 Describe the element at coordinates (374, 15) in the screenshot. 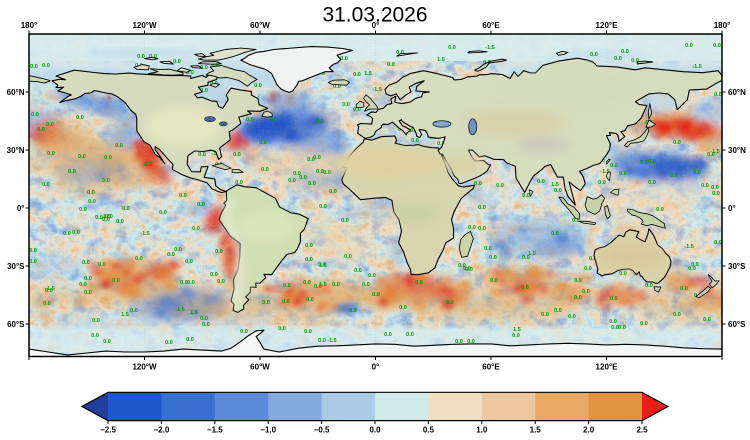

I see `svg-text: 31.03.2026` at that location.